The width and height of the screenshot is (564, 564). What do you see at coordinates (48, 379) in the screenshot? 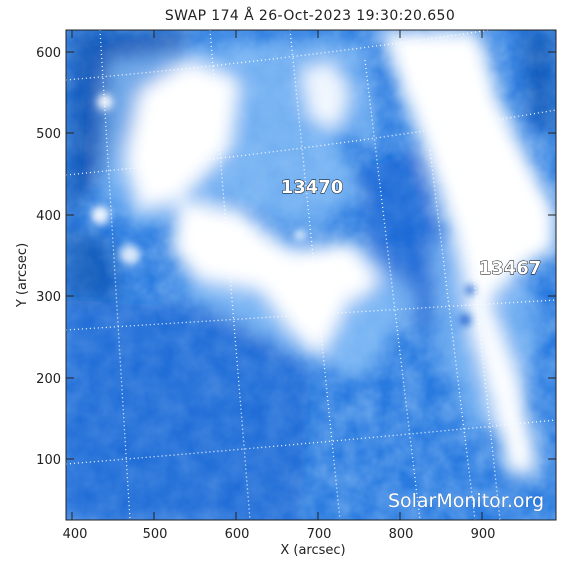
I see `y-tick-label: 200` at bounding box center [48, 379].